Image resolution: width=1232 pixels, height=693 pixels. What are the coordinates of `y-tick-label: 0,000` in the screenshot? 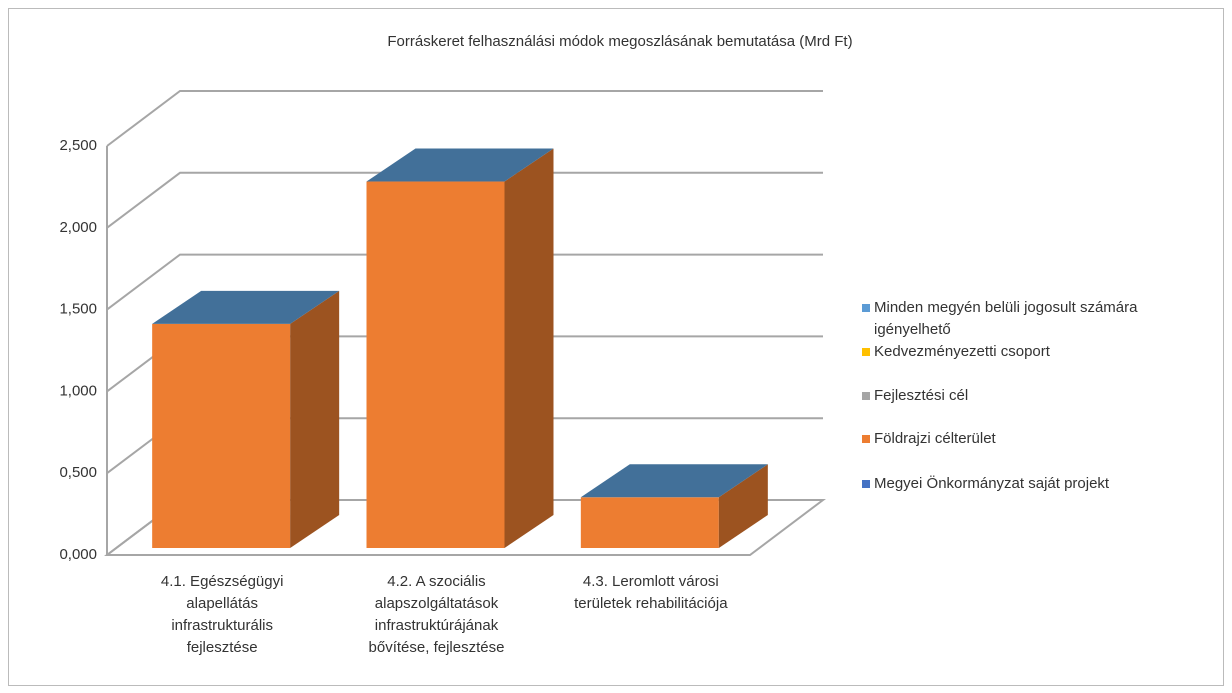 It's located at (78, 554).